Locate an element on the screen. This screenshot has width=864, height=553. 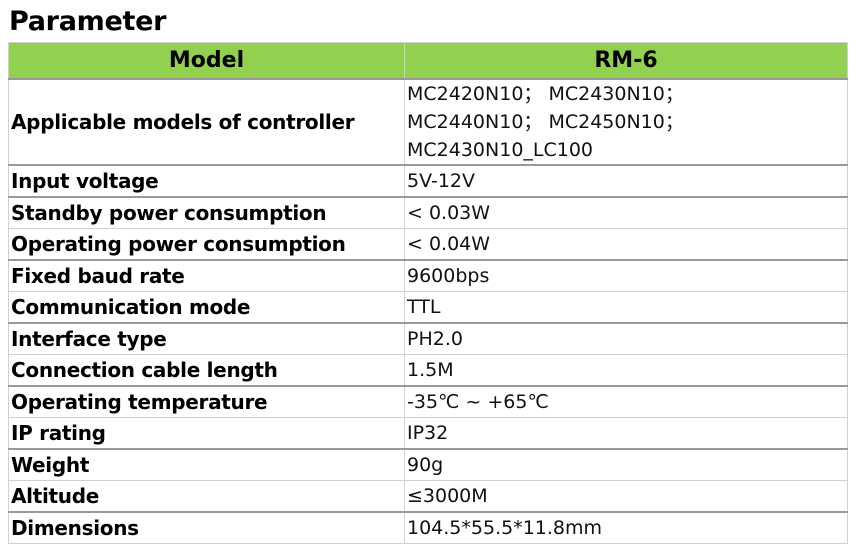
row-key: Fixed baud rate is located at coordinates (206, 275).